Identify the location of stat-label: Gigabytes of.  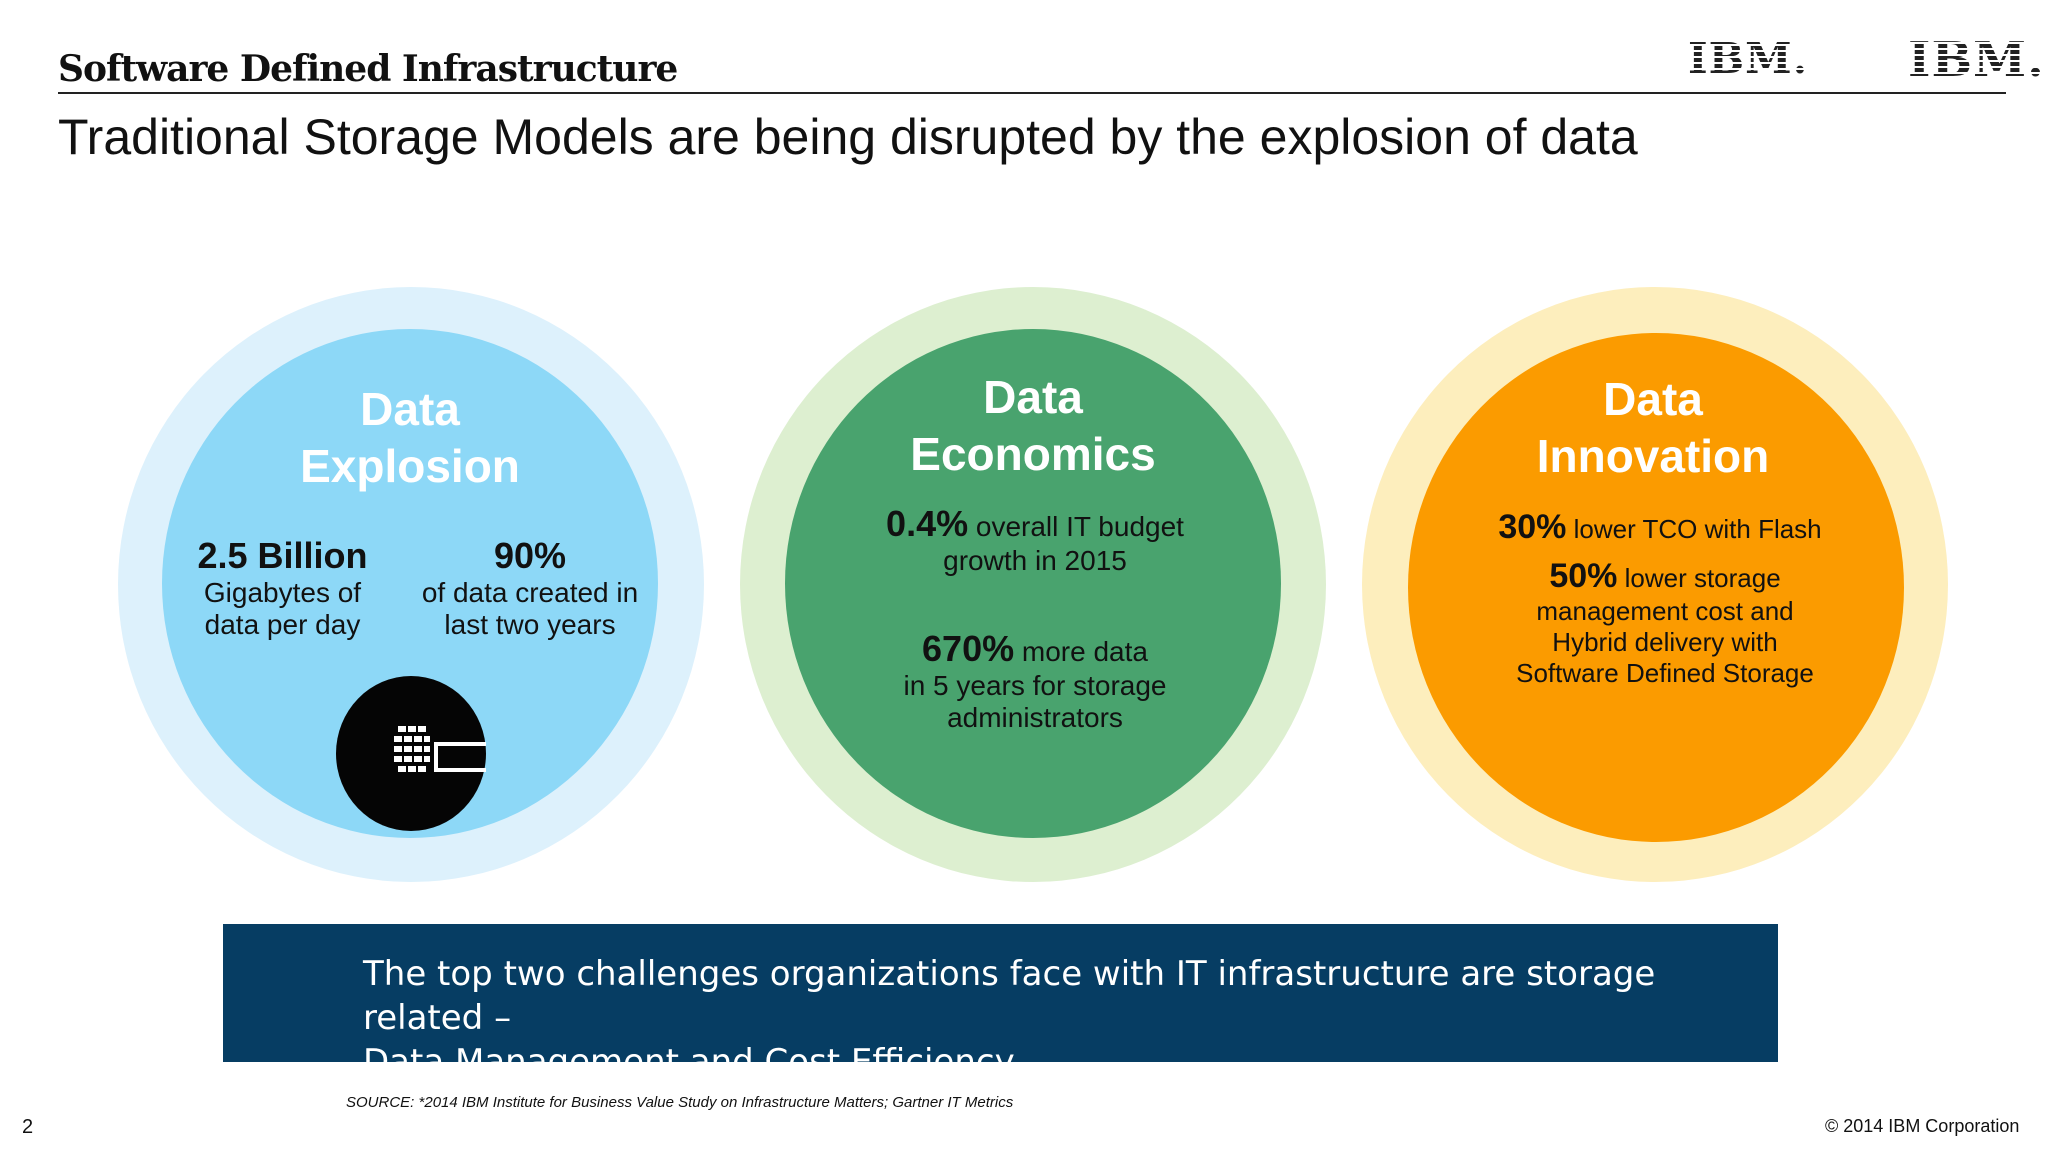
(282, 592).